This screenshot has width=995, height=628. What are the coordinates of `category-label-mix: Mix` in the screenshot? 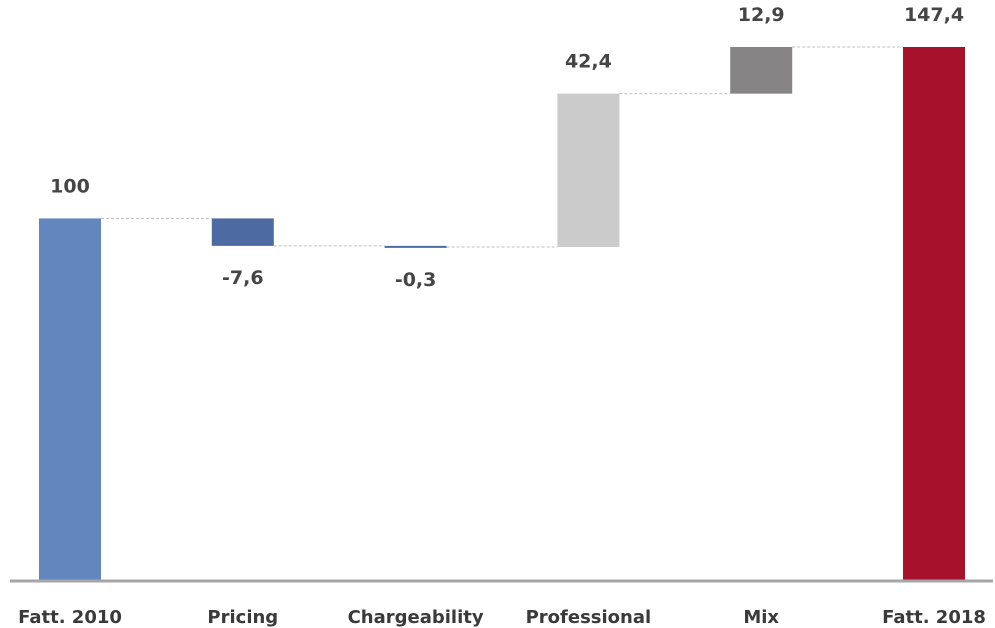 It's located at (761, 617).